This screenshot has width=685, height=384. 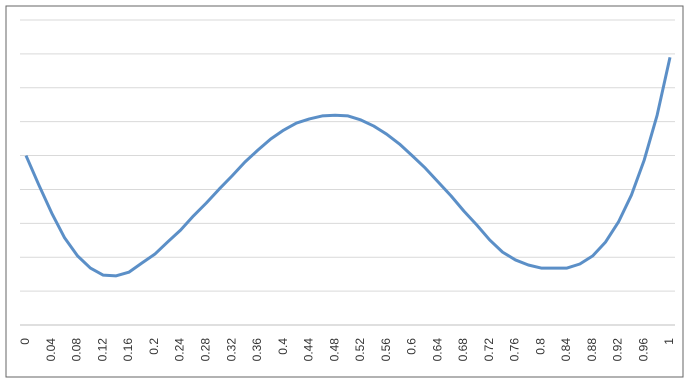 I want to click on x-tick-label: 0.92, so click(x=618, y=350).